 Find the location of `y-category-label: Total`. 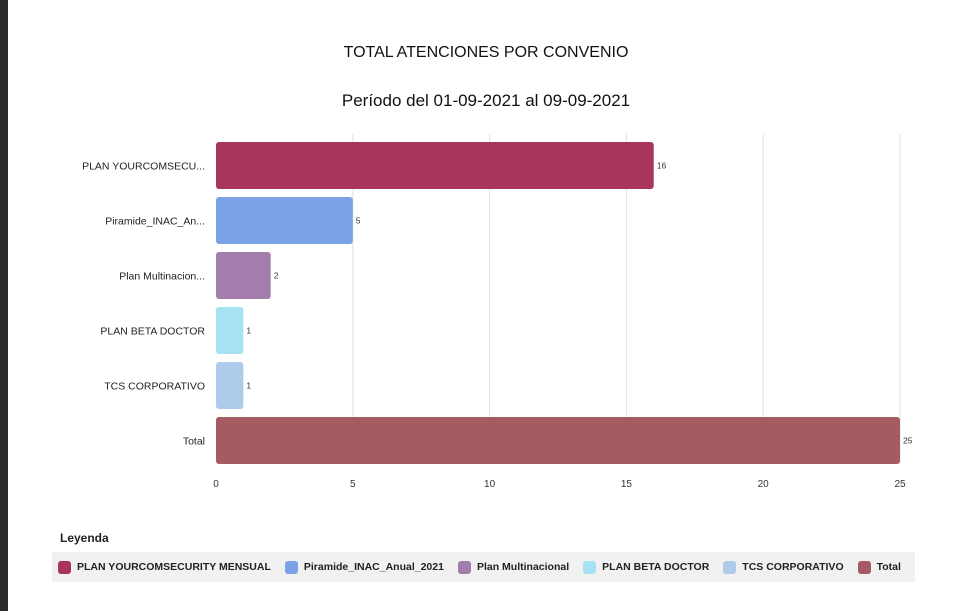

y-category-label: Total is located at coordinates (194, 442).